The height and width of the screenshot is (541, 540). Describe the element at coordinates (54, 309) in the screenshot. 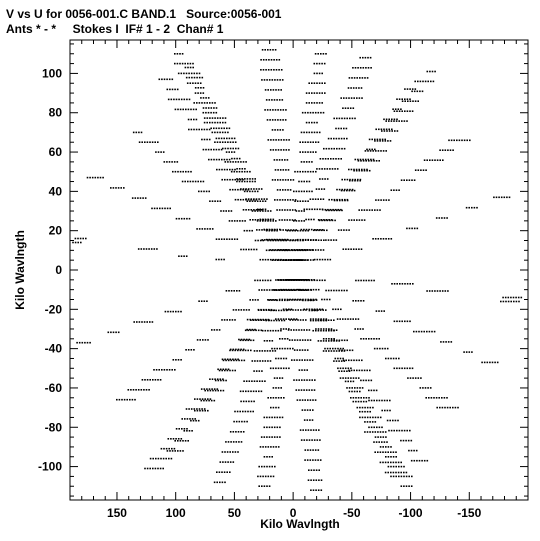

I see `y-tick-label: -20` at that location.